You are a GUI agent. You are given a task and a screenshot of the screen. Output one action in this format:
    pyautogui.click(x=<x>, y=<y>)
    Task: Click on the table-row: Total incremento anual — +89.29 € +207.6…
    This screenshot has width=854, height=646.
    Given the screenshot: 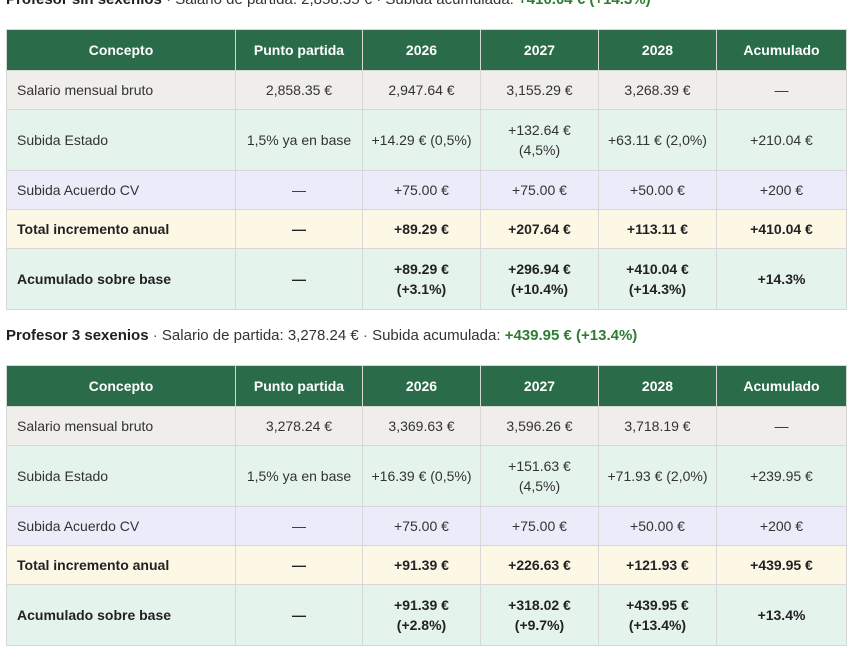 What is the action you would take?
    pyautogui.click(x=426, y=229)
    